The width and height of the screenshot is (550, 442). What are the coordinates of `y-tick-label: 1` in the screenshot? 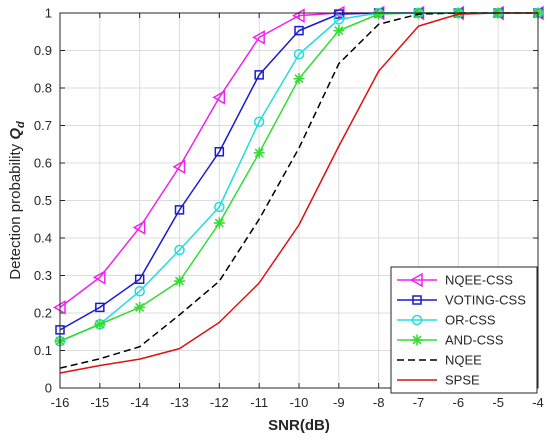 It's located at (48, 13).